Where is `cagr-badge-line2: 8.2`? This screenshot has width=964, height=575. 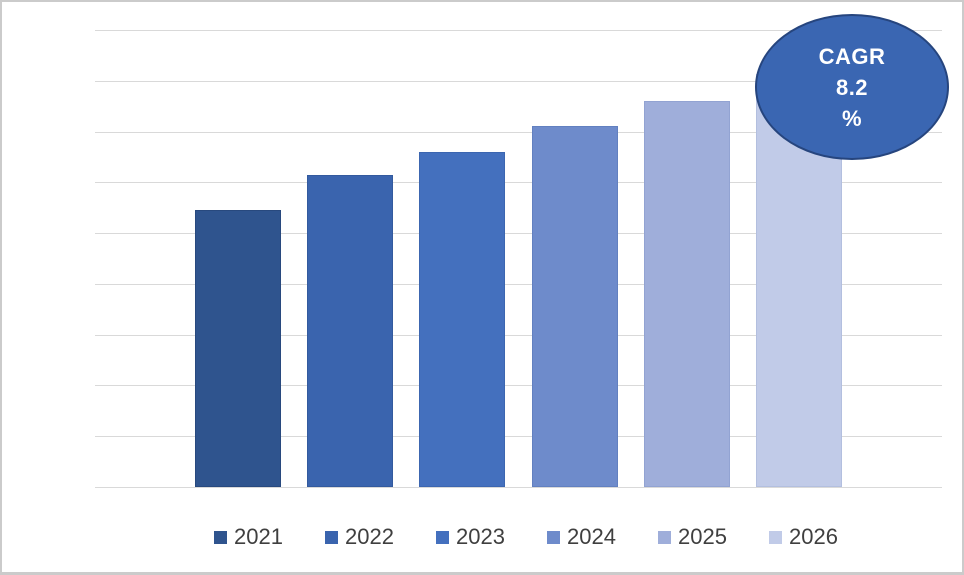
cagr-badge-line2: 8.2 is located at coordinates (852, 87).